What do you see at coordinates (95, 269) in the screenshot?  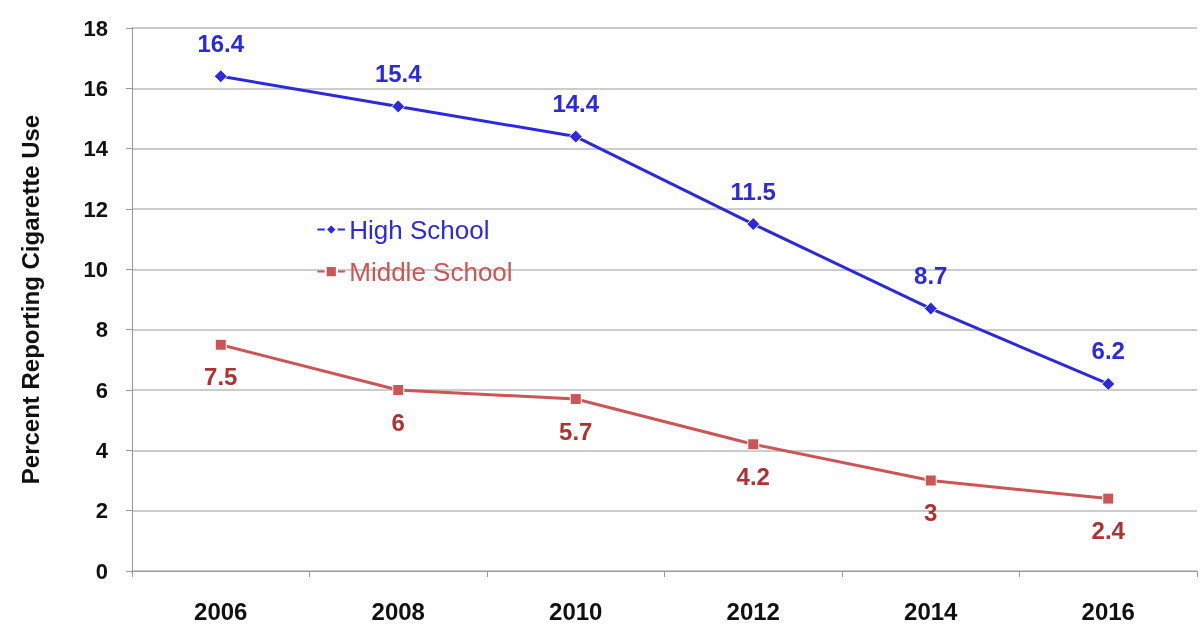 I see `y-tick-label: 10` at bounding box center [95, 269].